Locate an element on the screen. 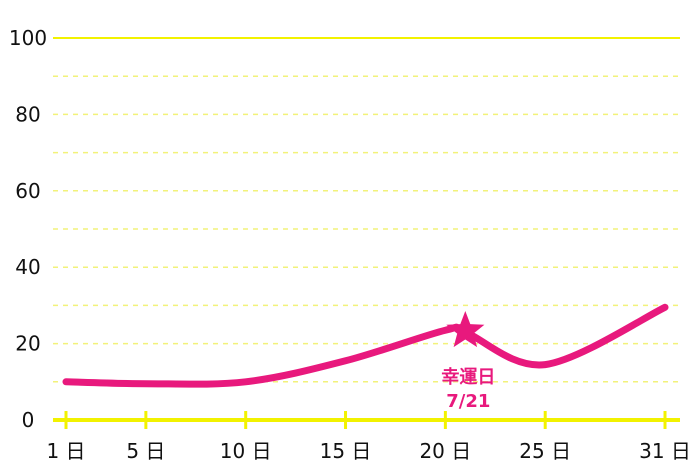 The height and width of the screenshot is (467, 700). y-tick-label: 60 is located at coordinates (27, 191).